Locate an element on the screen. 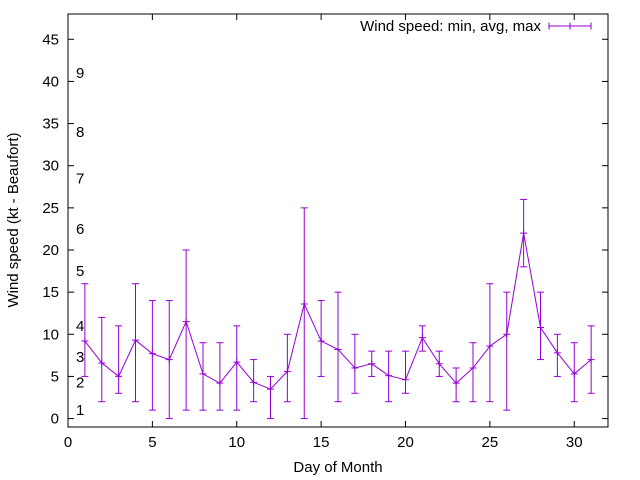  x-tick-label: 20 is located at coordinates (405, 442).